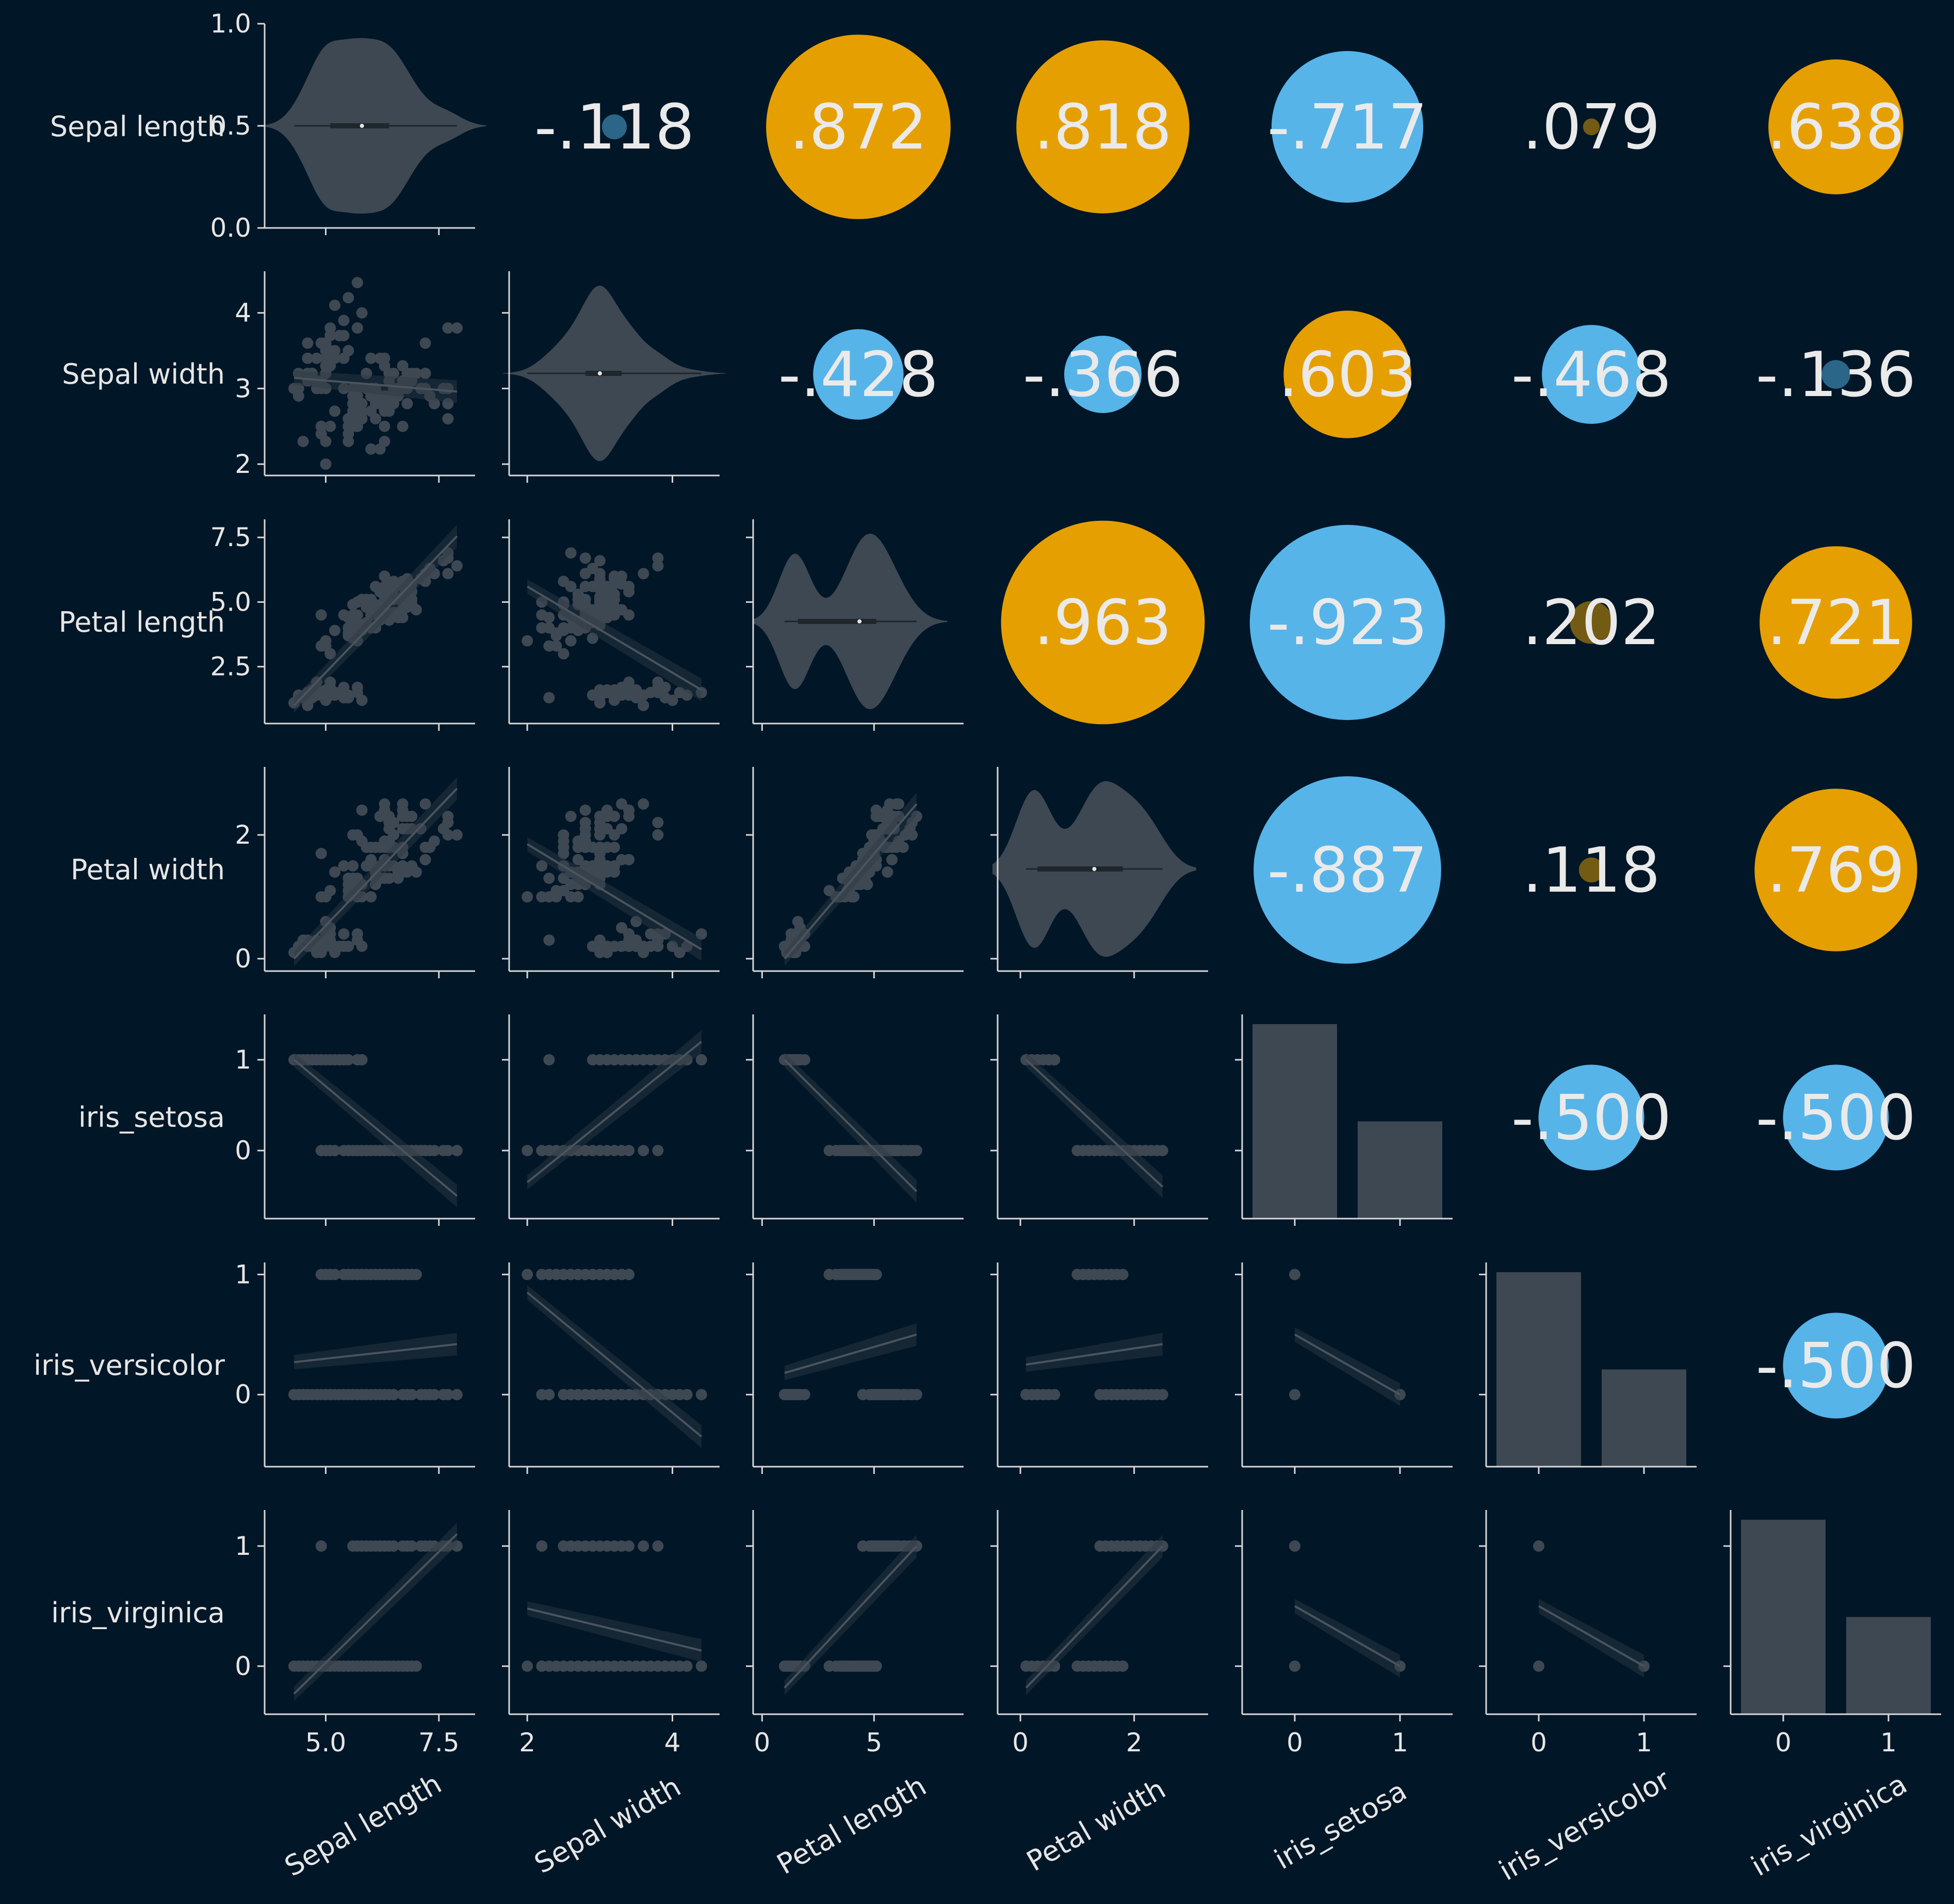 The image size is (1954, 1904). Describe the element at coordinates (243, 1395) in the screenshot. I see `y-tick-label-iris-versicolor: 0` at that location.